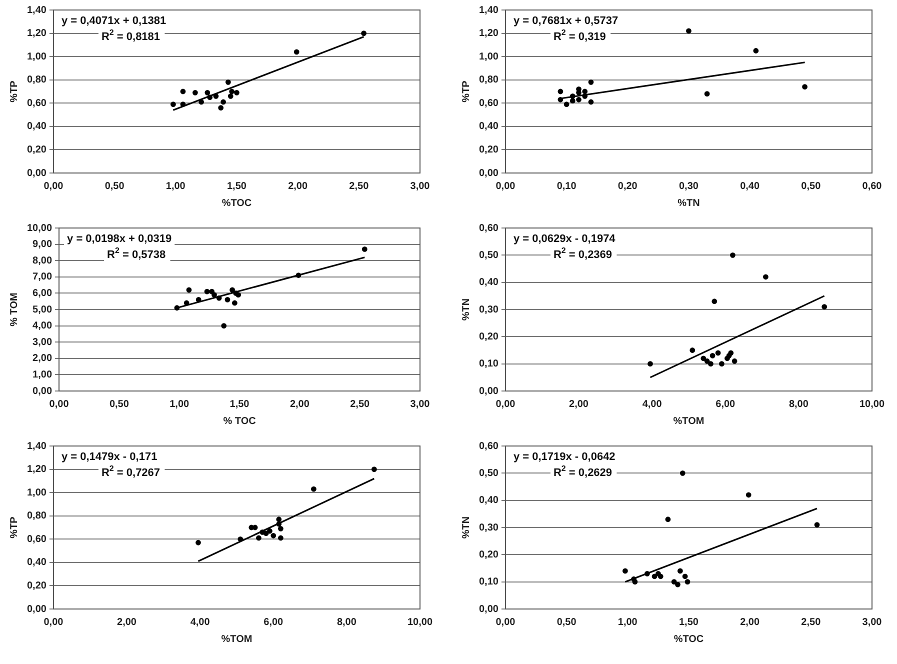 This screenshot has width=897, height=664. I want to click on x-tick-label: 0,20, so click(628, 186).